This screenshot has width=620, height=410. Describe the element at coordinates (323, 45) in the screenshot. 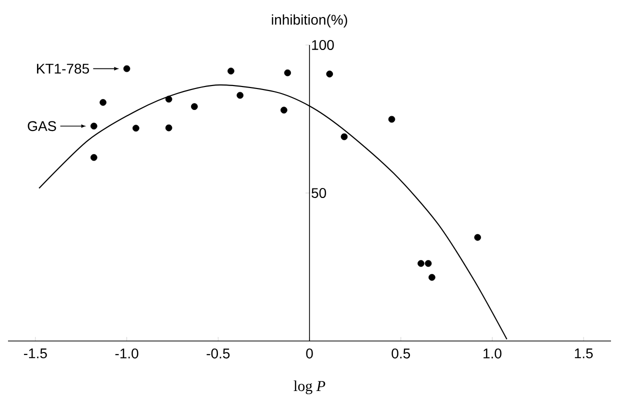

I see `y-tick-label: 100` at that location.